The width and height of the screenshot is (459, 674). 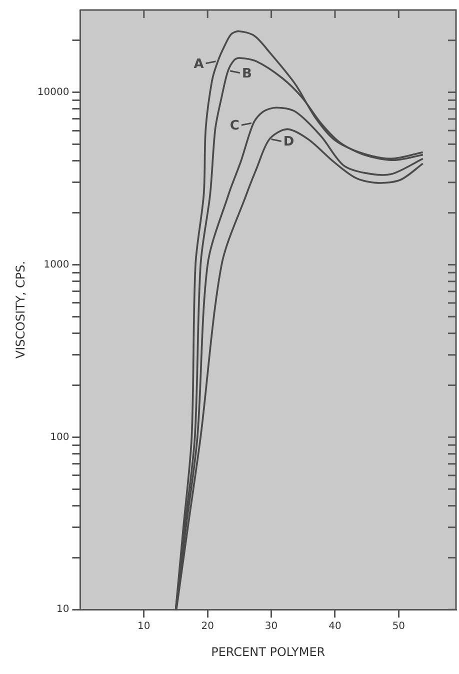 What do you see at coordinates (335, 626) in the screenshot?
I see `x-tick-label: 40` at bounding box center [335, 626].